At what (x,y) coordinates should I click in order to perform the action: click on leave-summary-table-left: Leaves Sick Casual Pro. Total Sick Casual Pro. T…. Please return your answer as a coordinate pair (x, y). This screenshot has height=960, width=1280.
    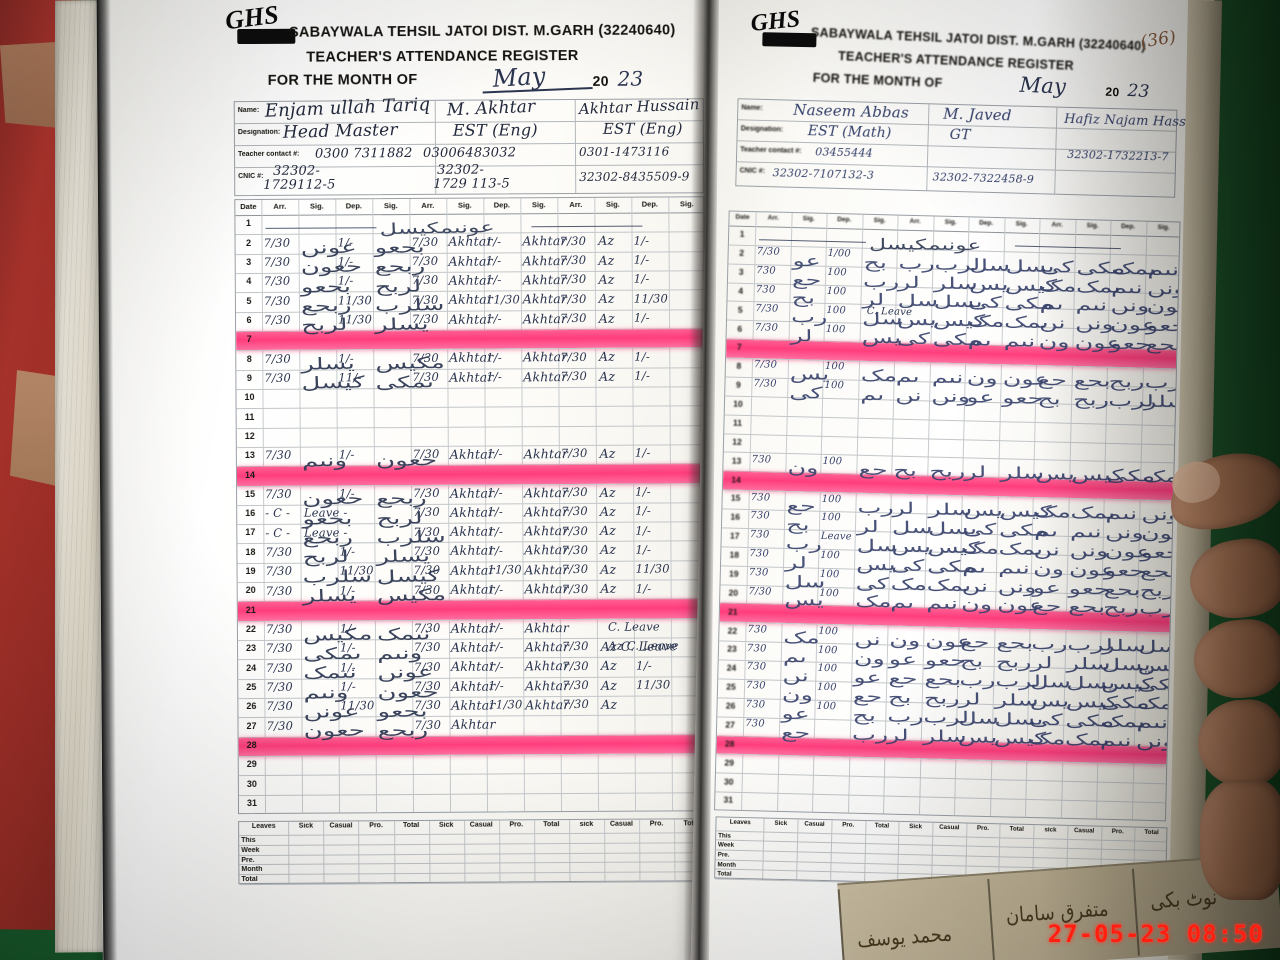
    Looking at the image, I should click on (473, 852).